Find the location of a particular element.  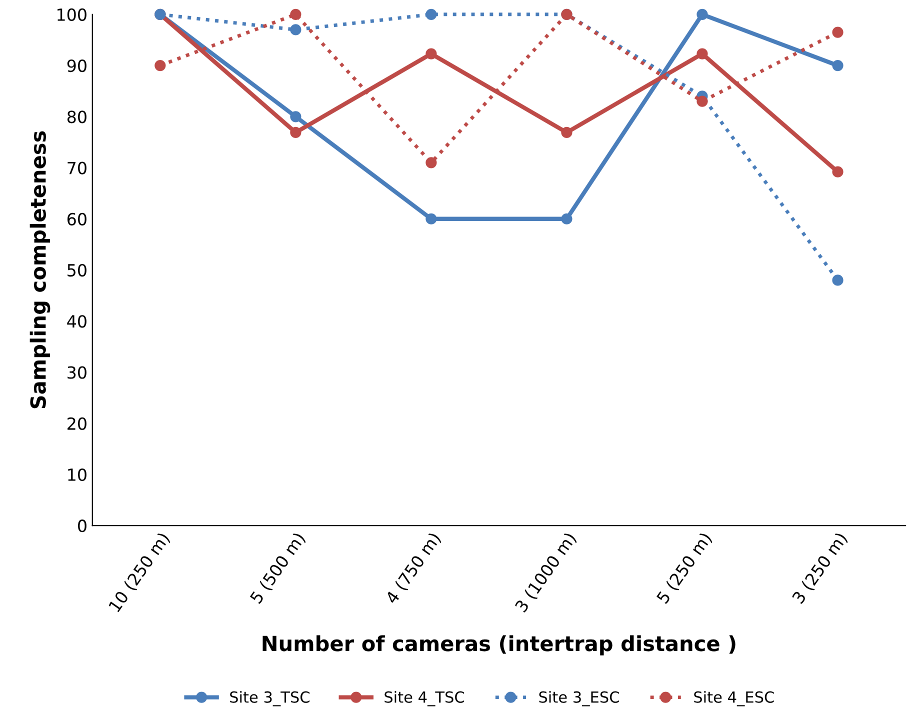

y-tick-label: 40 is located at coordinates (76, 321).